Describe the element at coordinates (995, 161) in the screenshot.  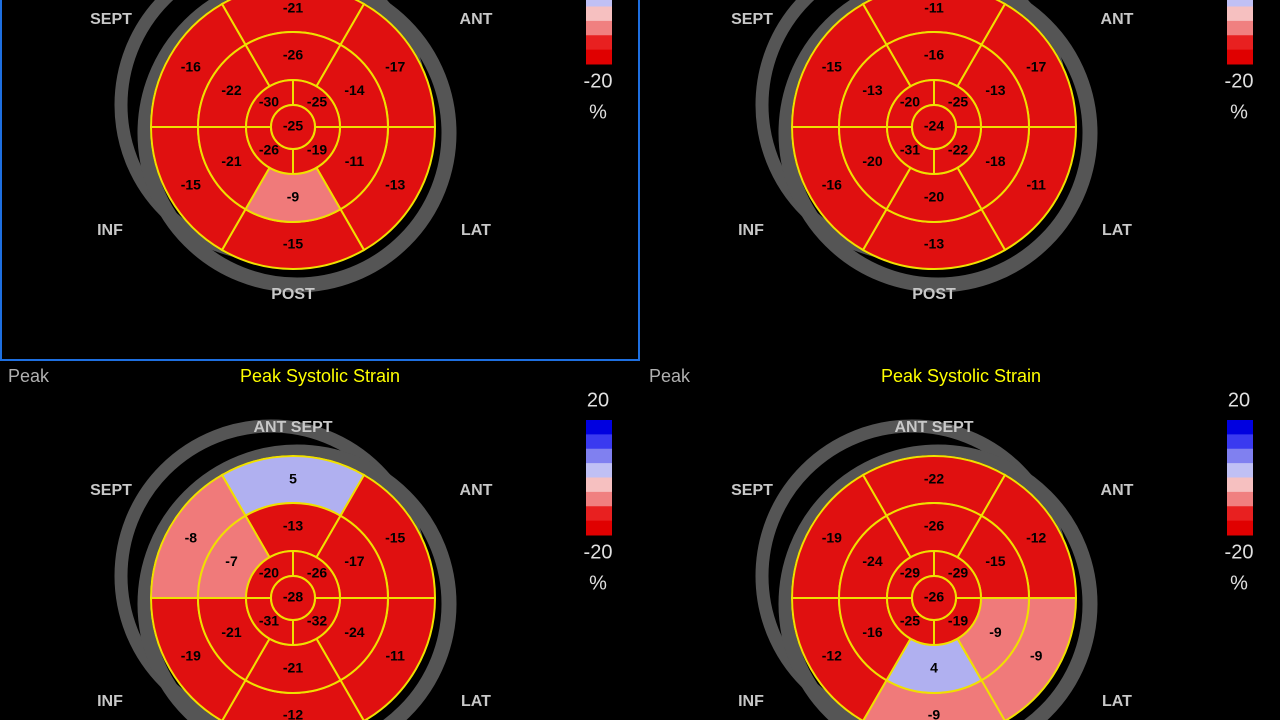
I see `segment-value: -18` at that location.